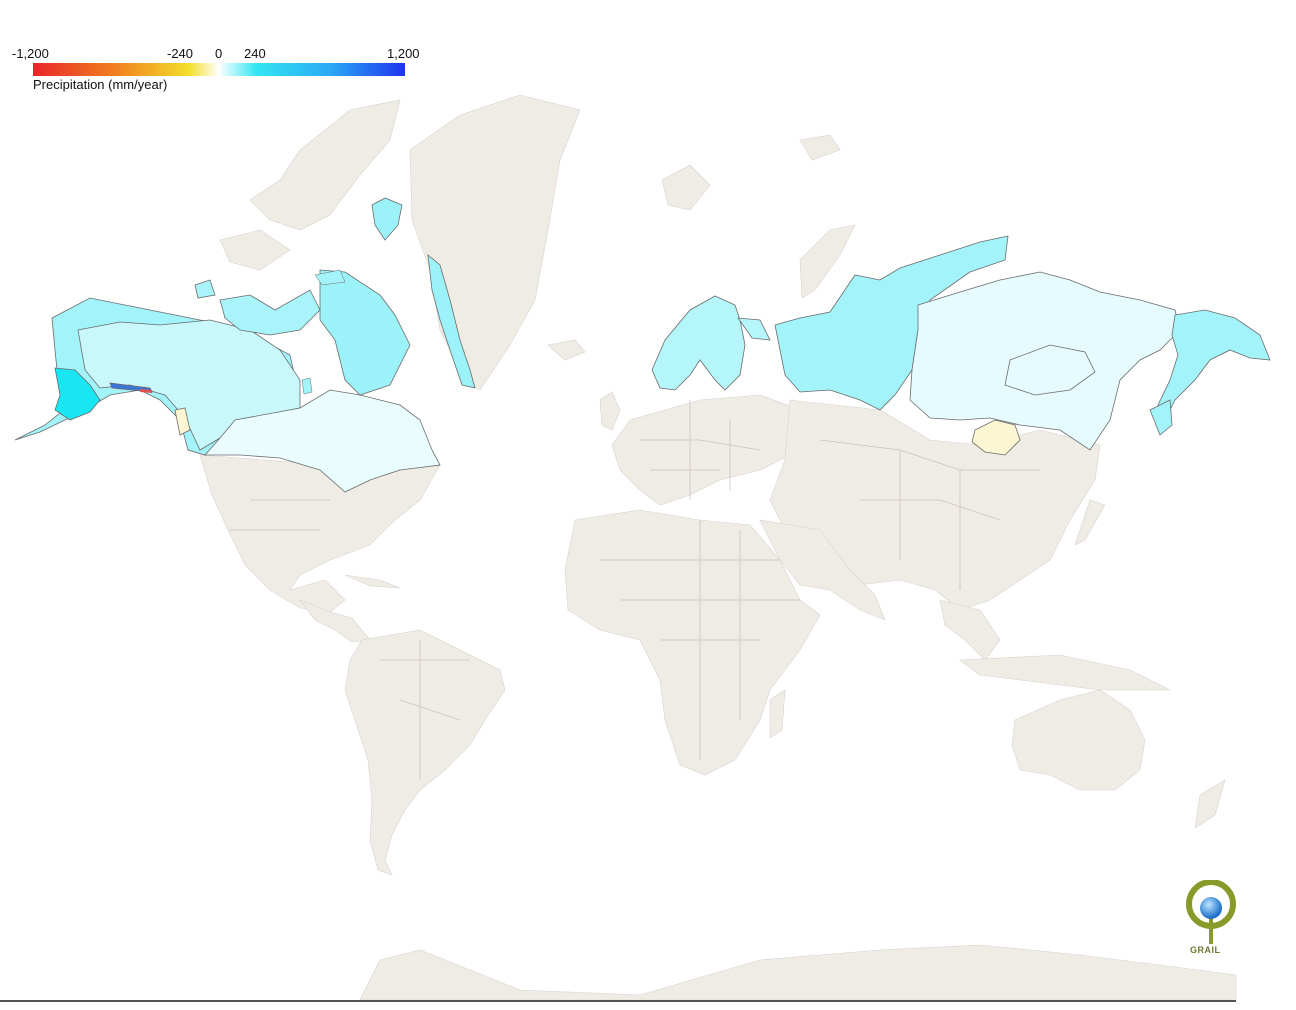 This screenshot has height=1010, width=1296. Describe the element at coordinates (323, 332) in the screenshot. I see `coast-details` at that location.